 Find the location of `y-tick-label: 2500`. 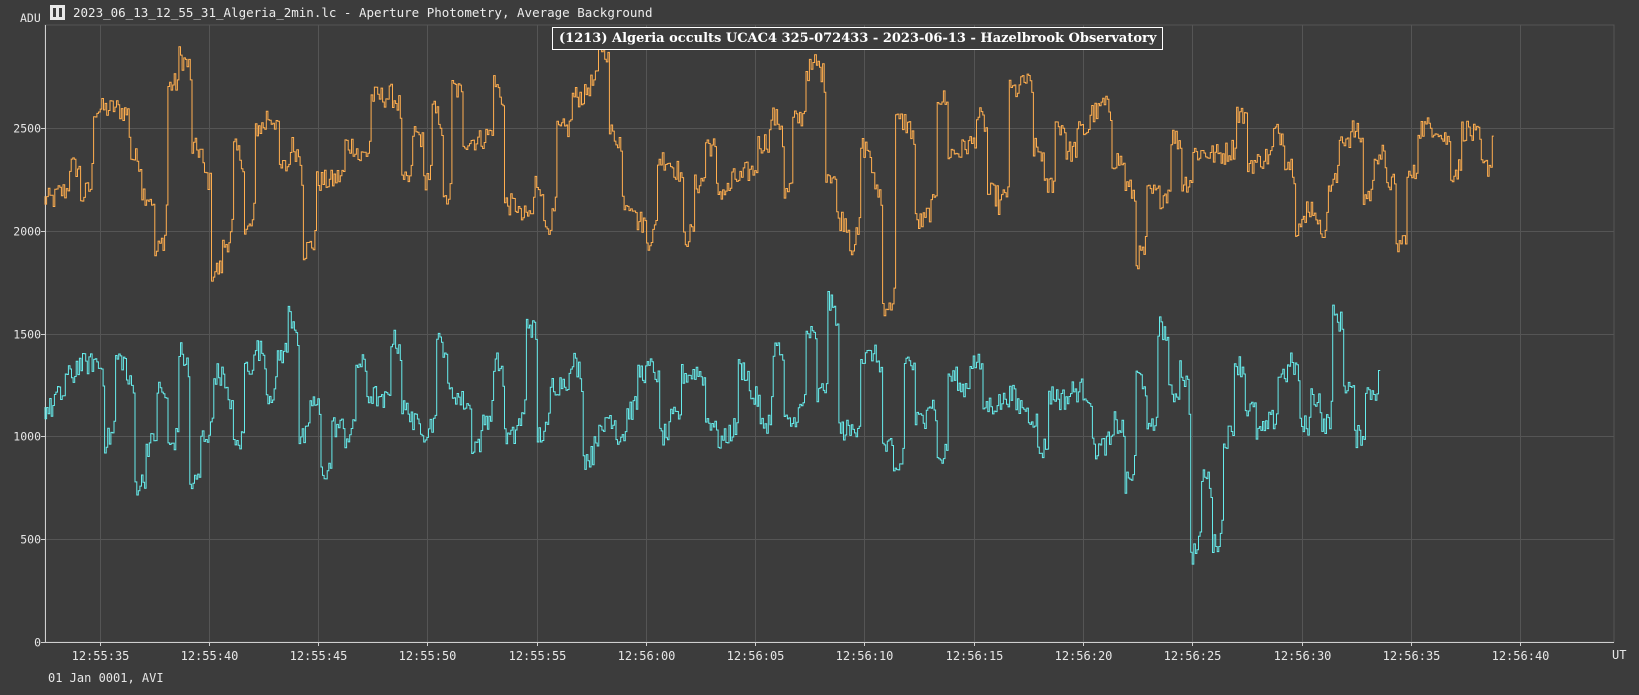

y-tick-label: 2500 is located at coordinates (27, 129).